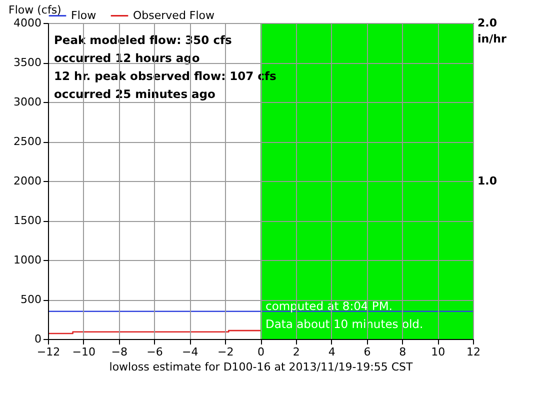 The image size is (548, 414). What do you see at coordinates (28, 181) in the screenshot?
I see `y-tick-label: 2000` at bounding box center [28, 181].